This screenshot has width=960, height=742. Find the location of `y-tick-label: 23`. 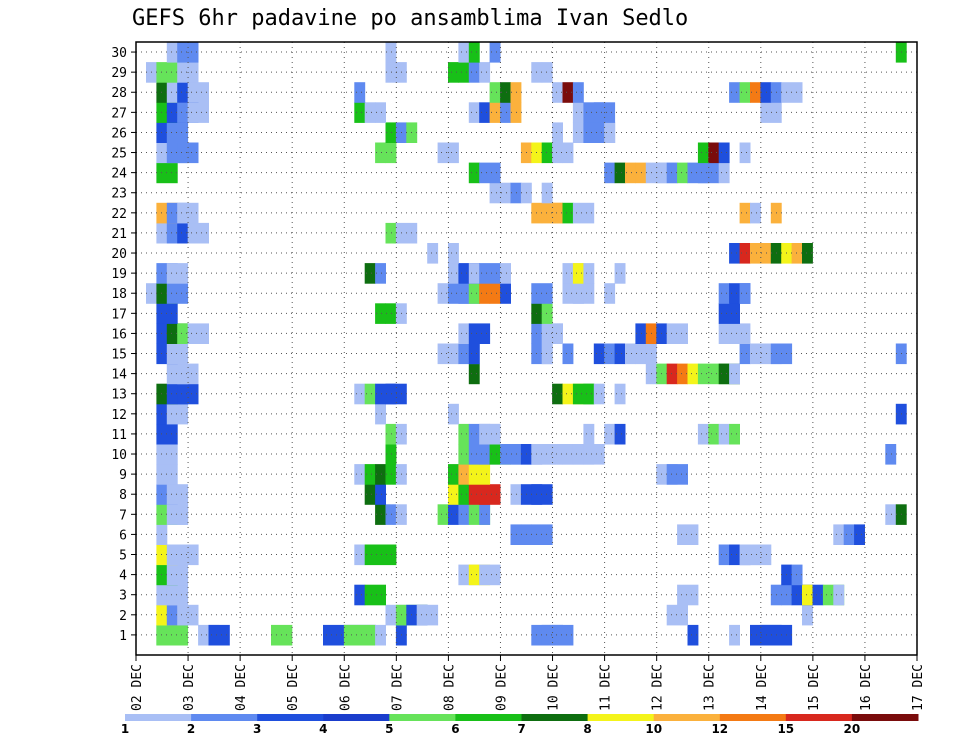

y-tick-label: 23 is located at coordinates (119, 194).